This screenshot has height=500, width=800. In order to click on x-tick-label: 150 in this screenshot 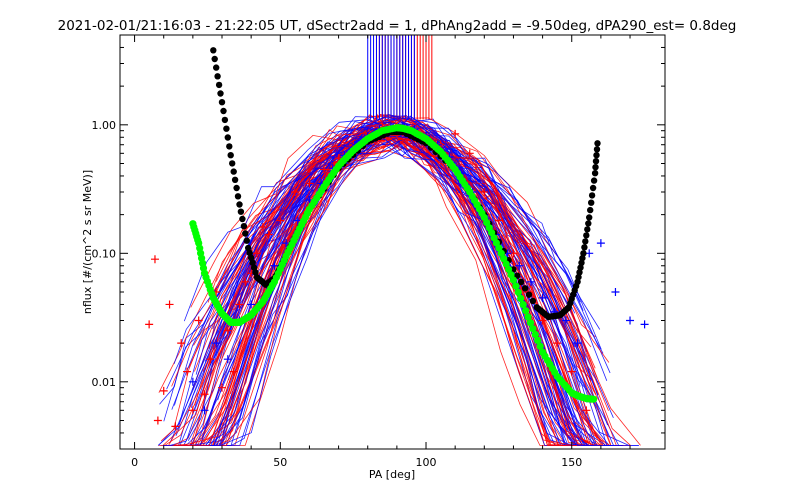, I will do `click(571, 462)`.